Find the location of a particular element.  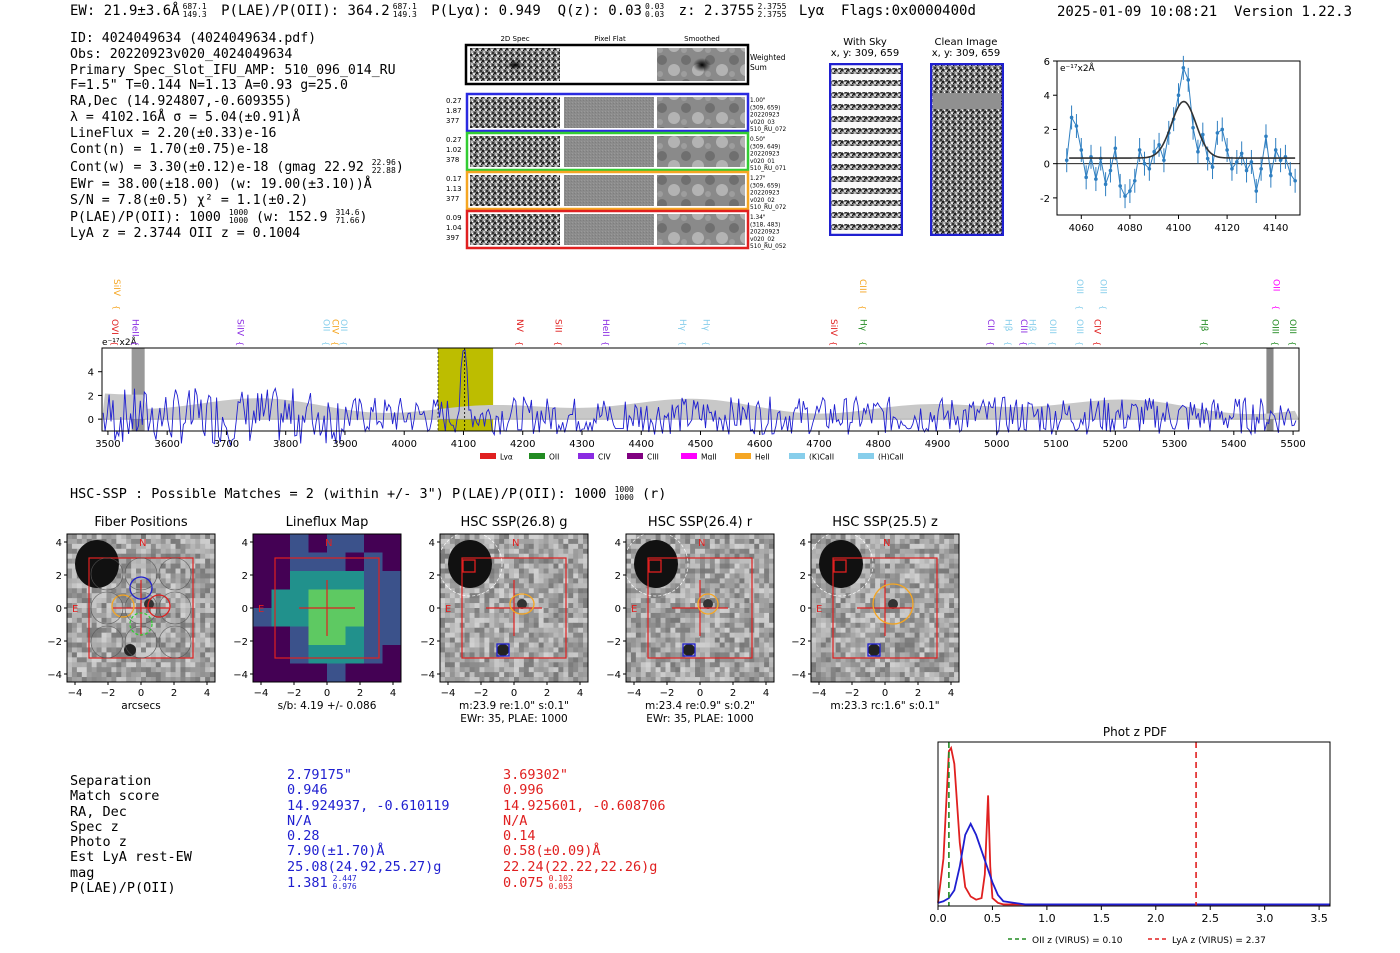

east-label: E is located at coordinates (261, 609).